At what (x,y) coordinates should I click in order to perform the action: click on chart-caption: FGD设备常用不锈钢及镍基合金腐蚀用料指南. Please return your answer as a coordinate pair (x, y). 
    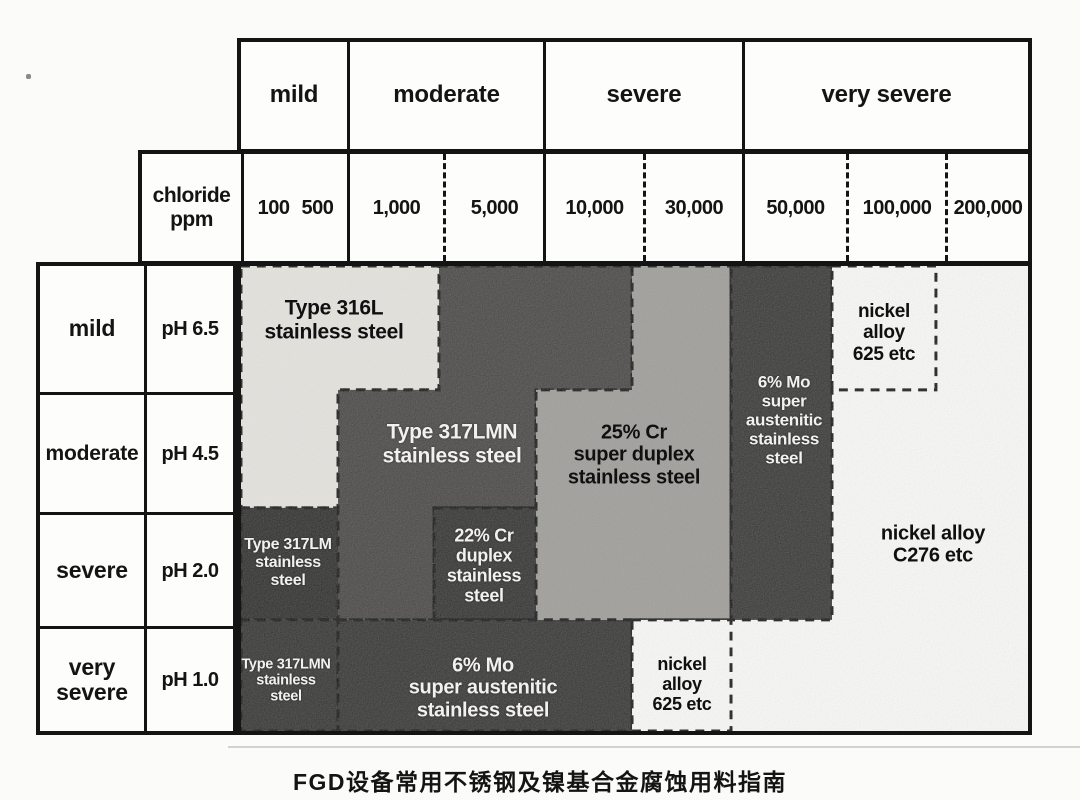
    Looking at the image, I should click on (540, 782).